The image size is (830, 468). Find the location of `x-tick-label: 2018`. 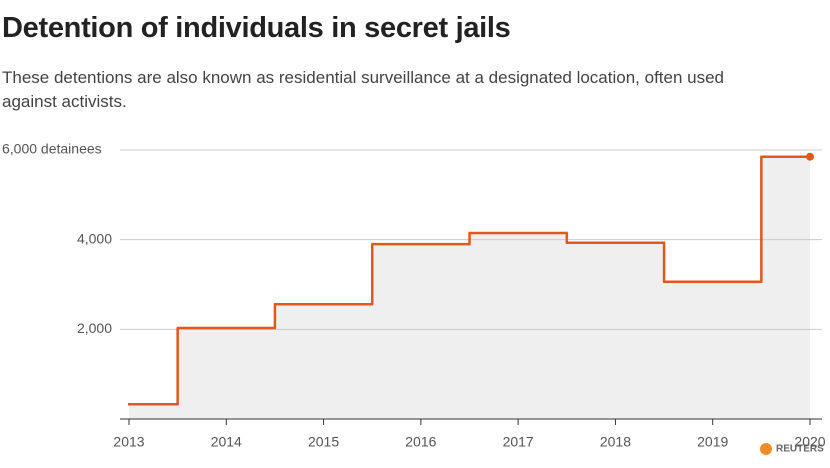

x-tick-label: 2018 is located at coordinates (615, 442).